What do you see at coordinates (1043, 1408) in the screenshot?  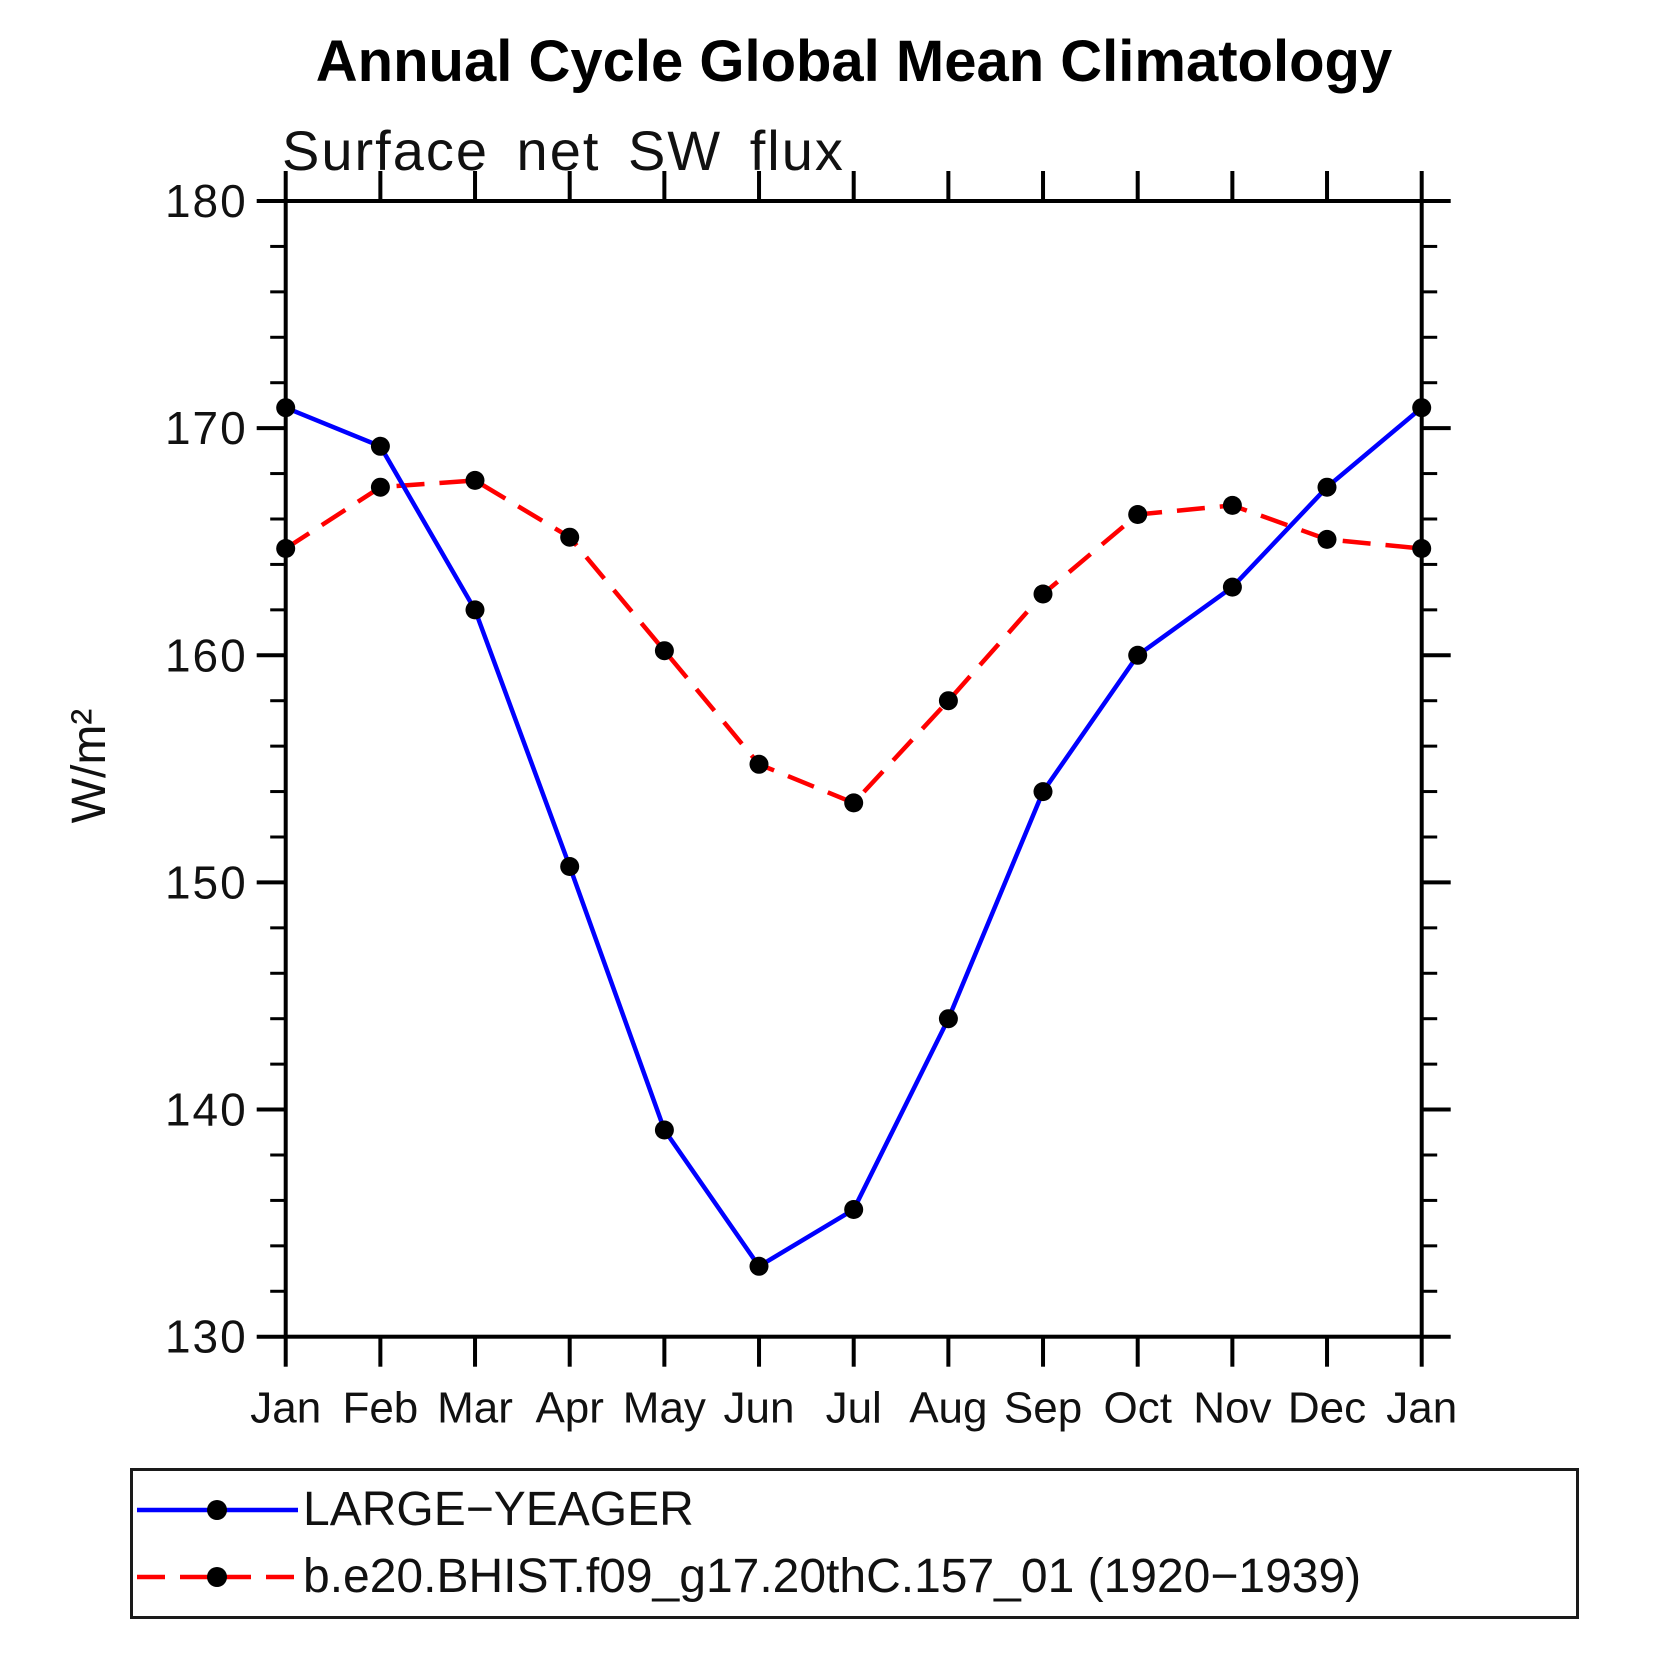 I see `x-tick-label: Sep` at bounding box center [1043, 1408].